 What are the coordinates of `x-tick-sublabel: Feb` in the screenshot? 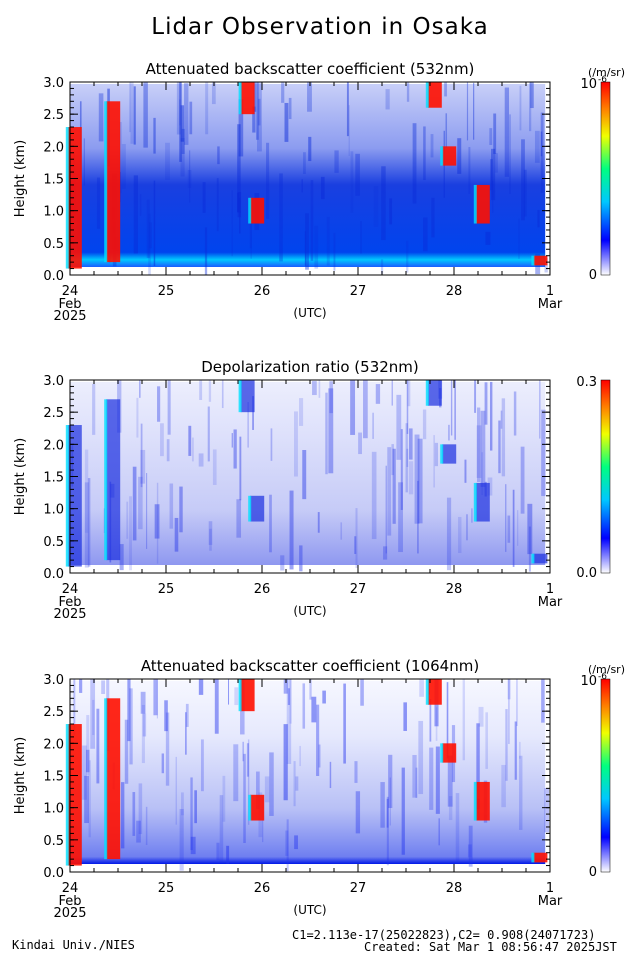 It's located at (69, 602).